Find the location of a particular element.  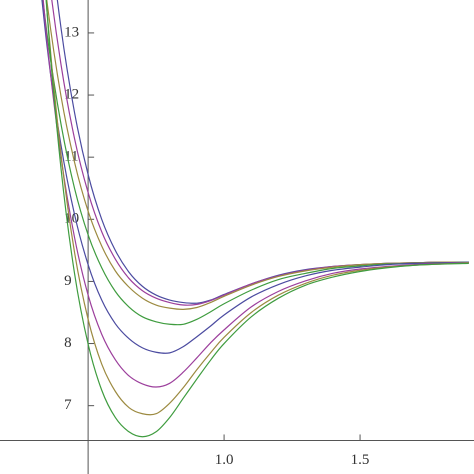

y-tick-label: 8 is located at coordinates (68, 343).